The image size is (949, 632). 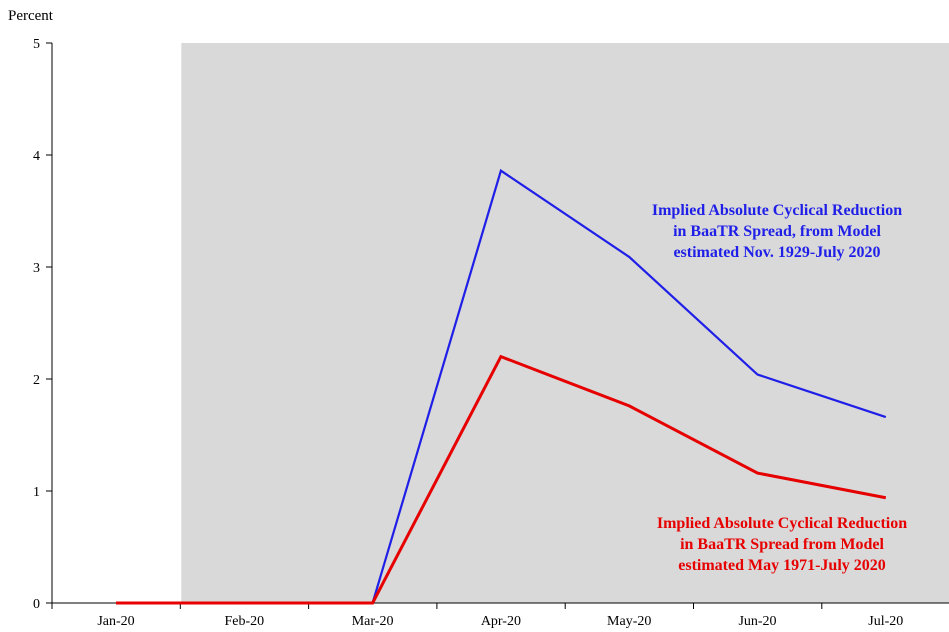 What do you see at coordinates (885, 621) in the screenshot?
I see `x-tick-label: Jul-20` at bounding box center [885, 621].